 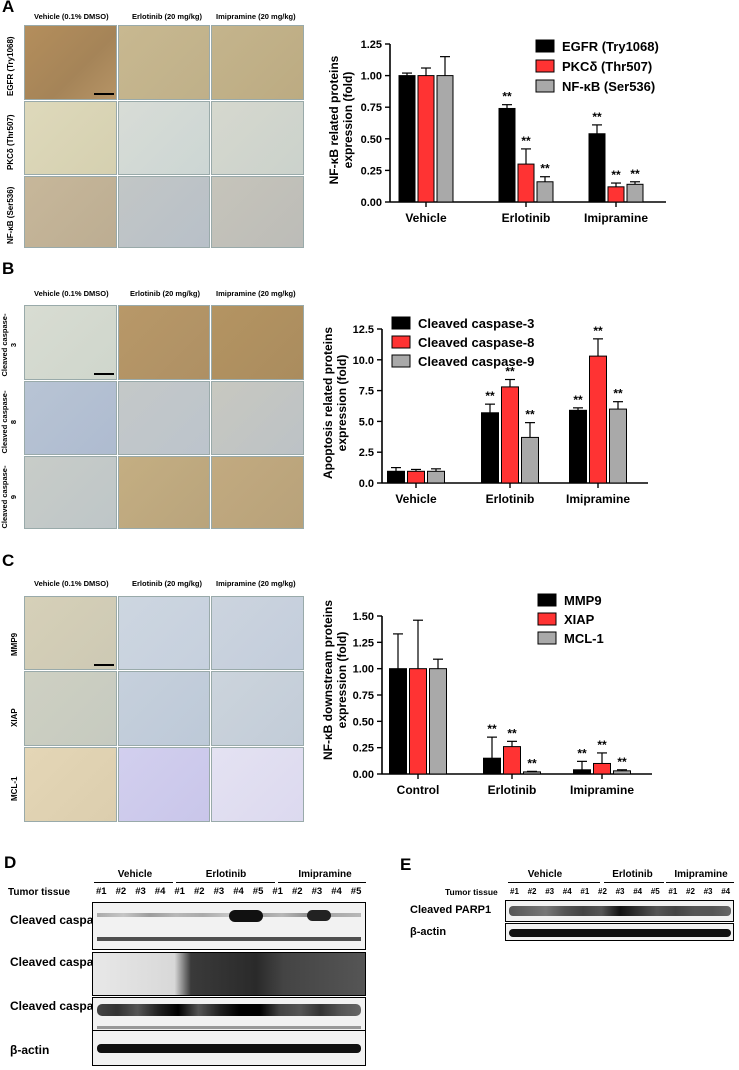 I want to click on blot-d-label-casp9: Cleaved caspase-9, so click(x=64, y=1006).